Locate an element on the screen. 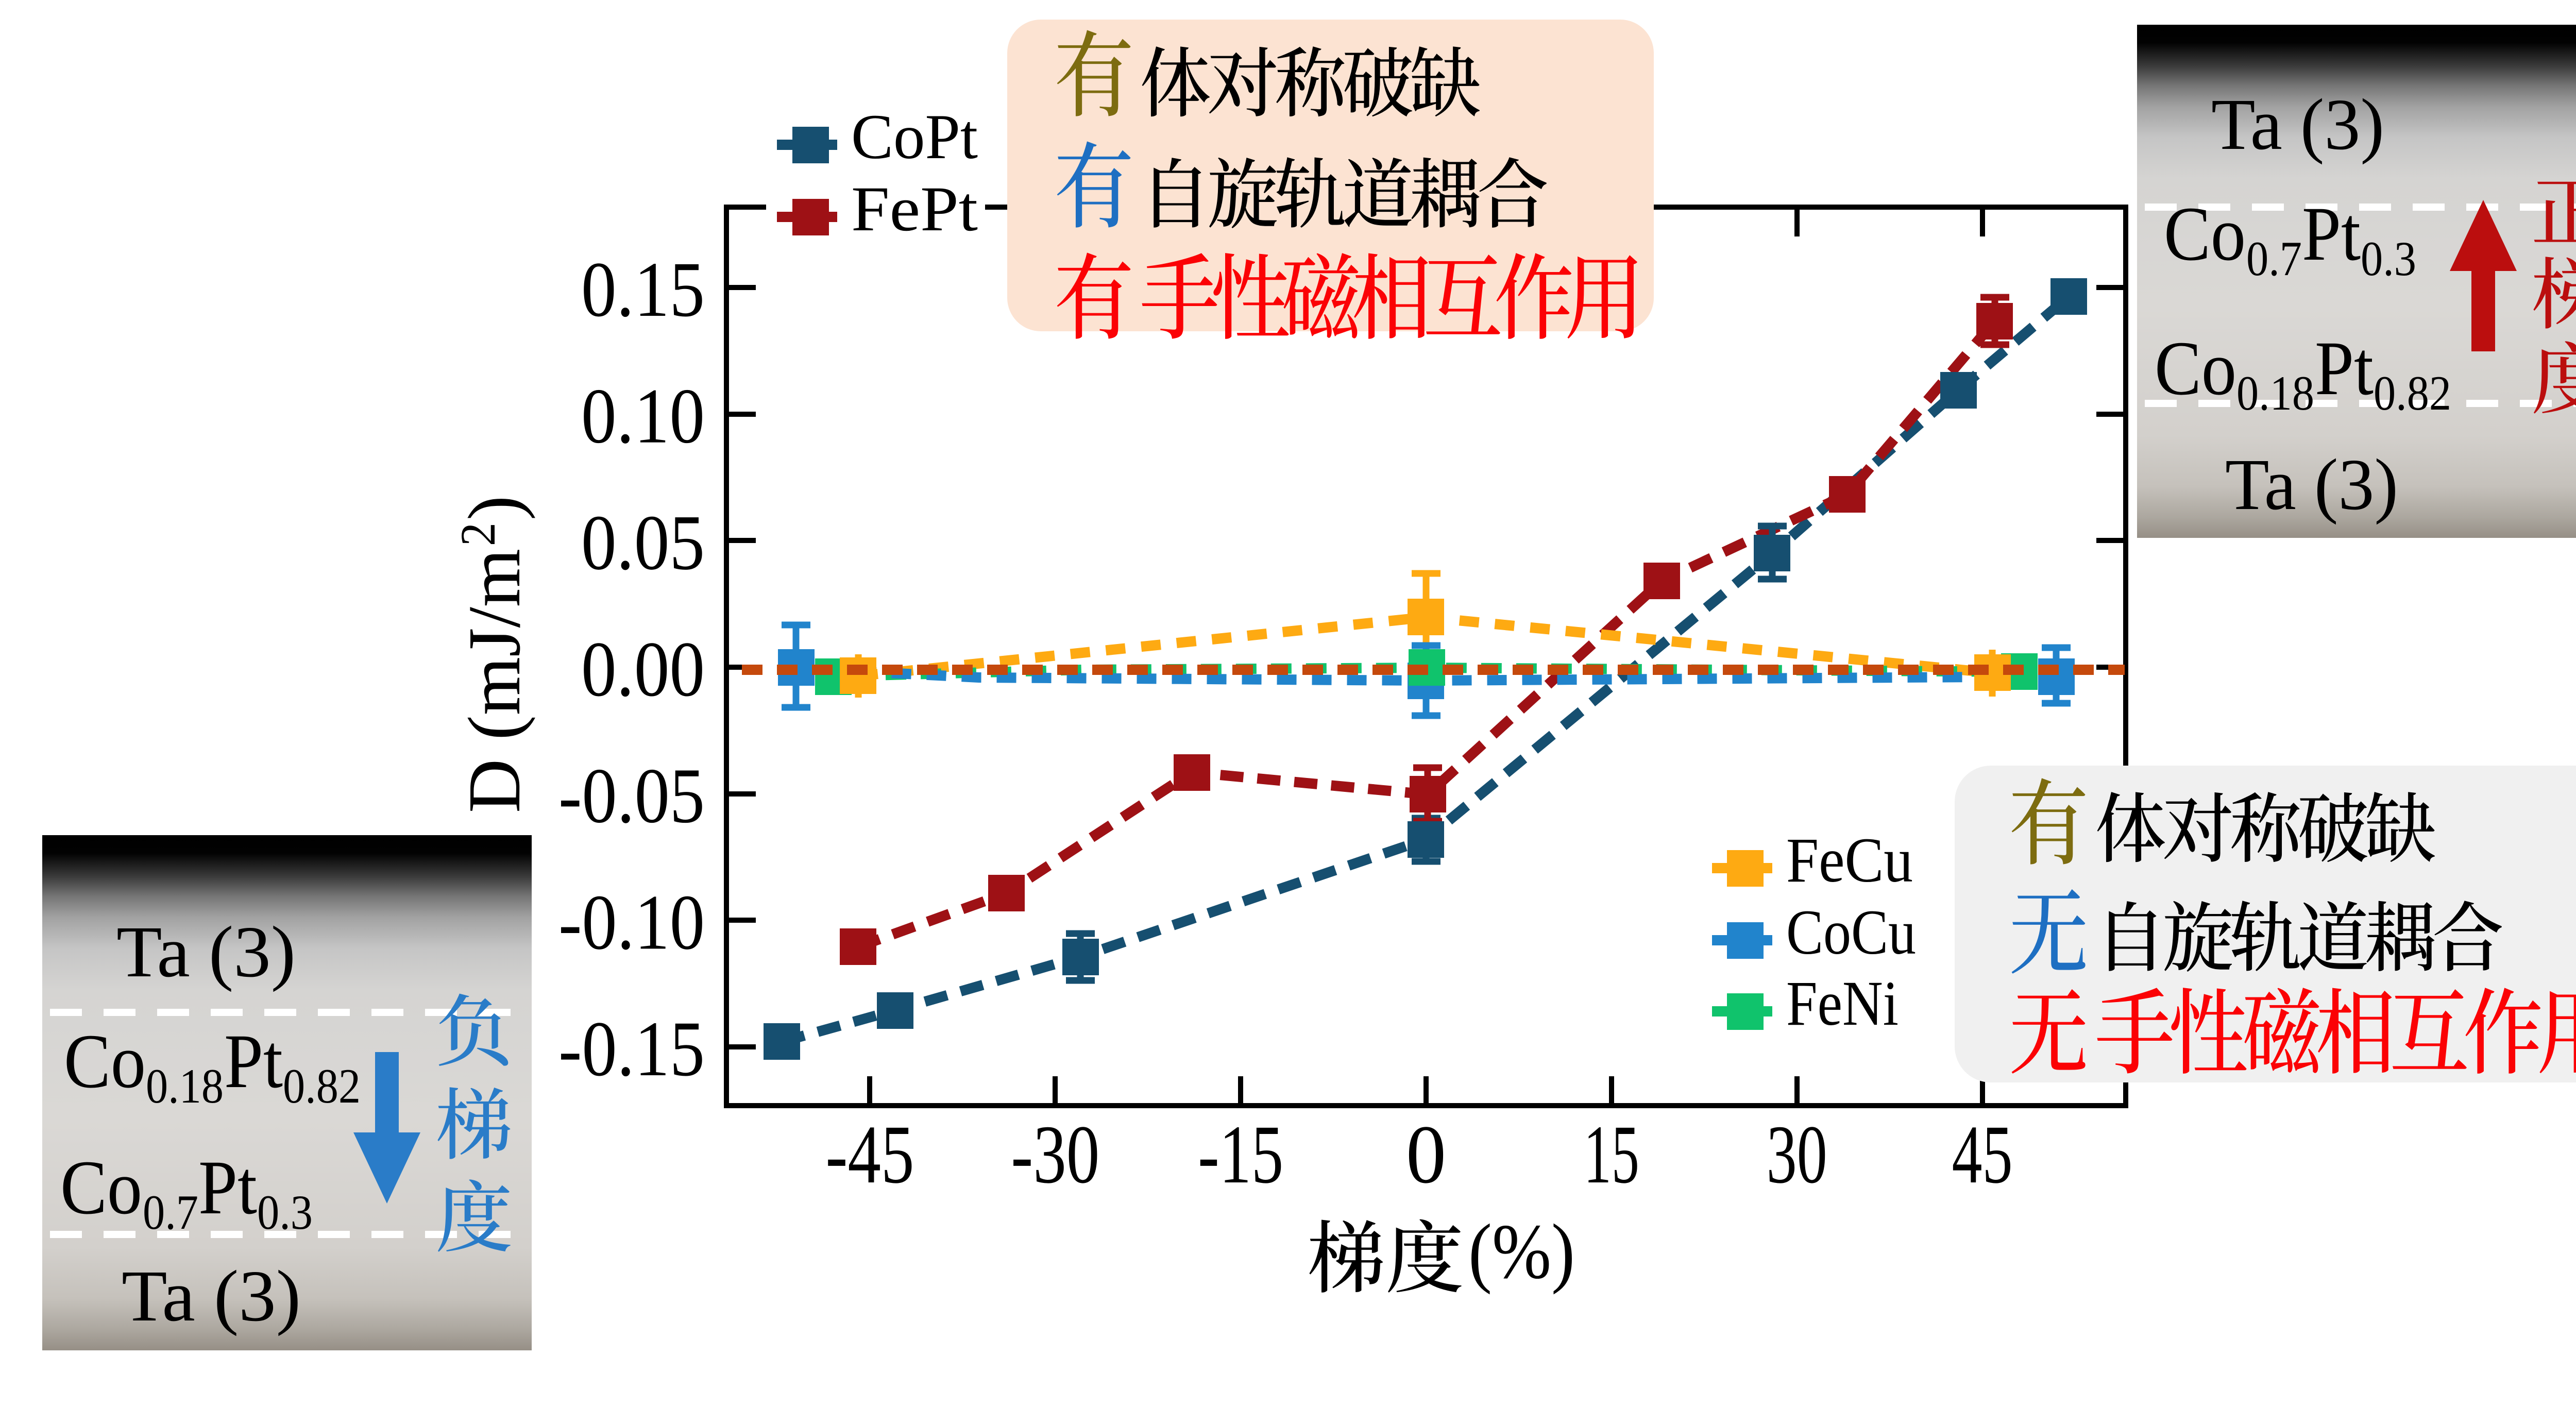 The height and width of the screenshot is (1406, 2576). svg-text: -0.10 is located at coordinates (631, 922).